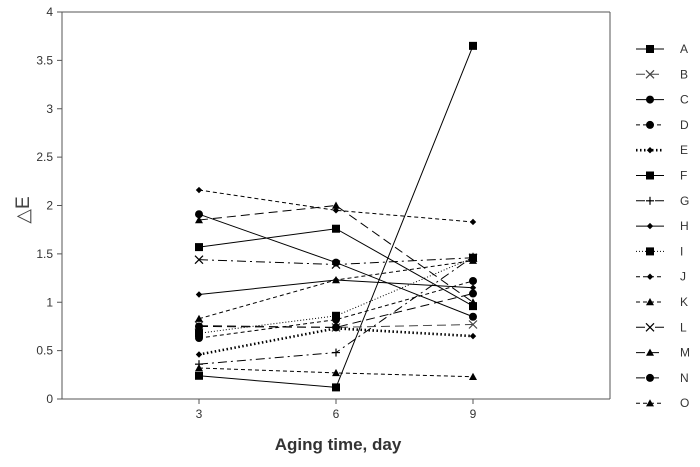  Describe the element at coordinates (659, 251) in the screenshot. I see `legend-item-i: I` at that location.